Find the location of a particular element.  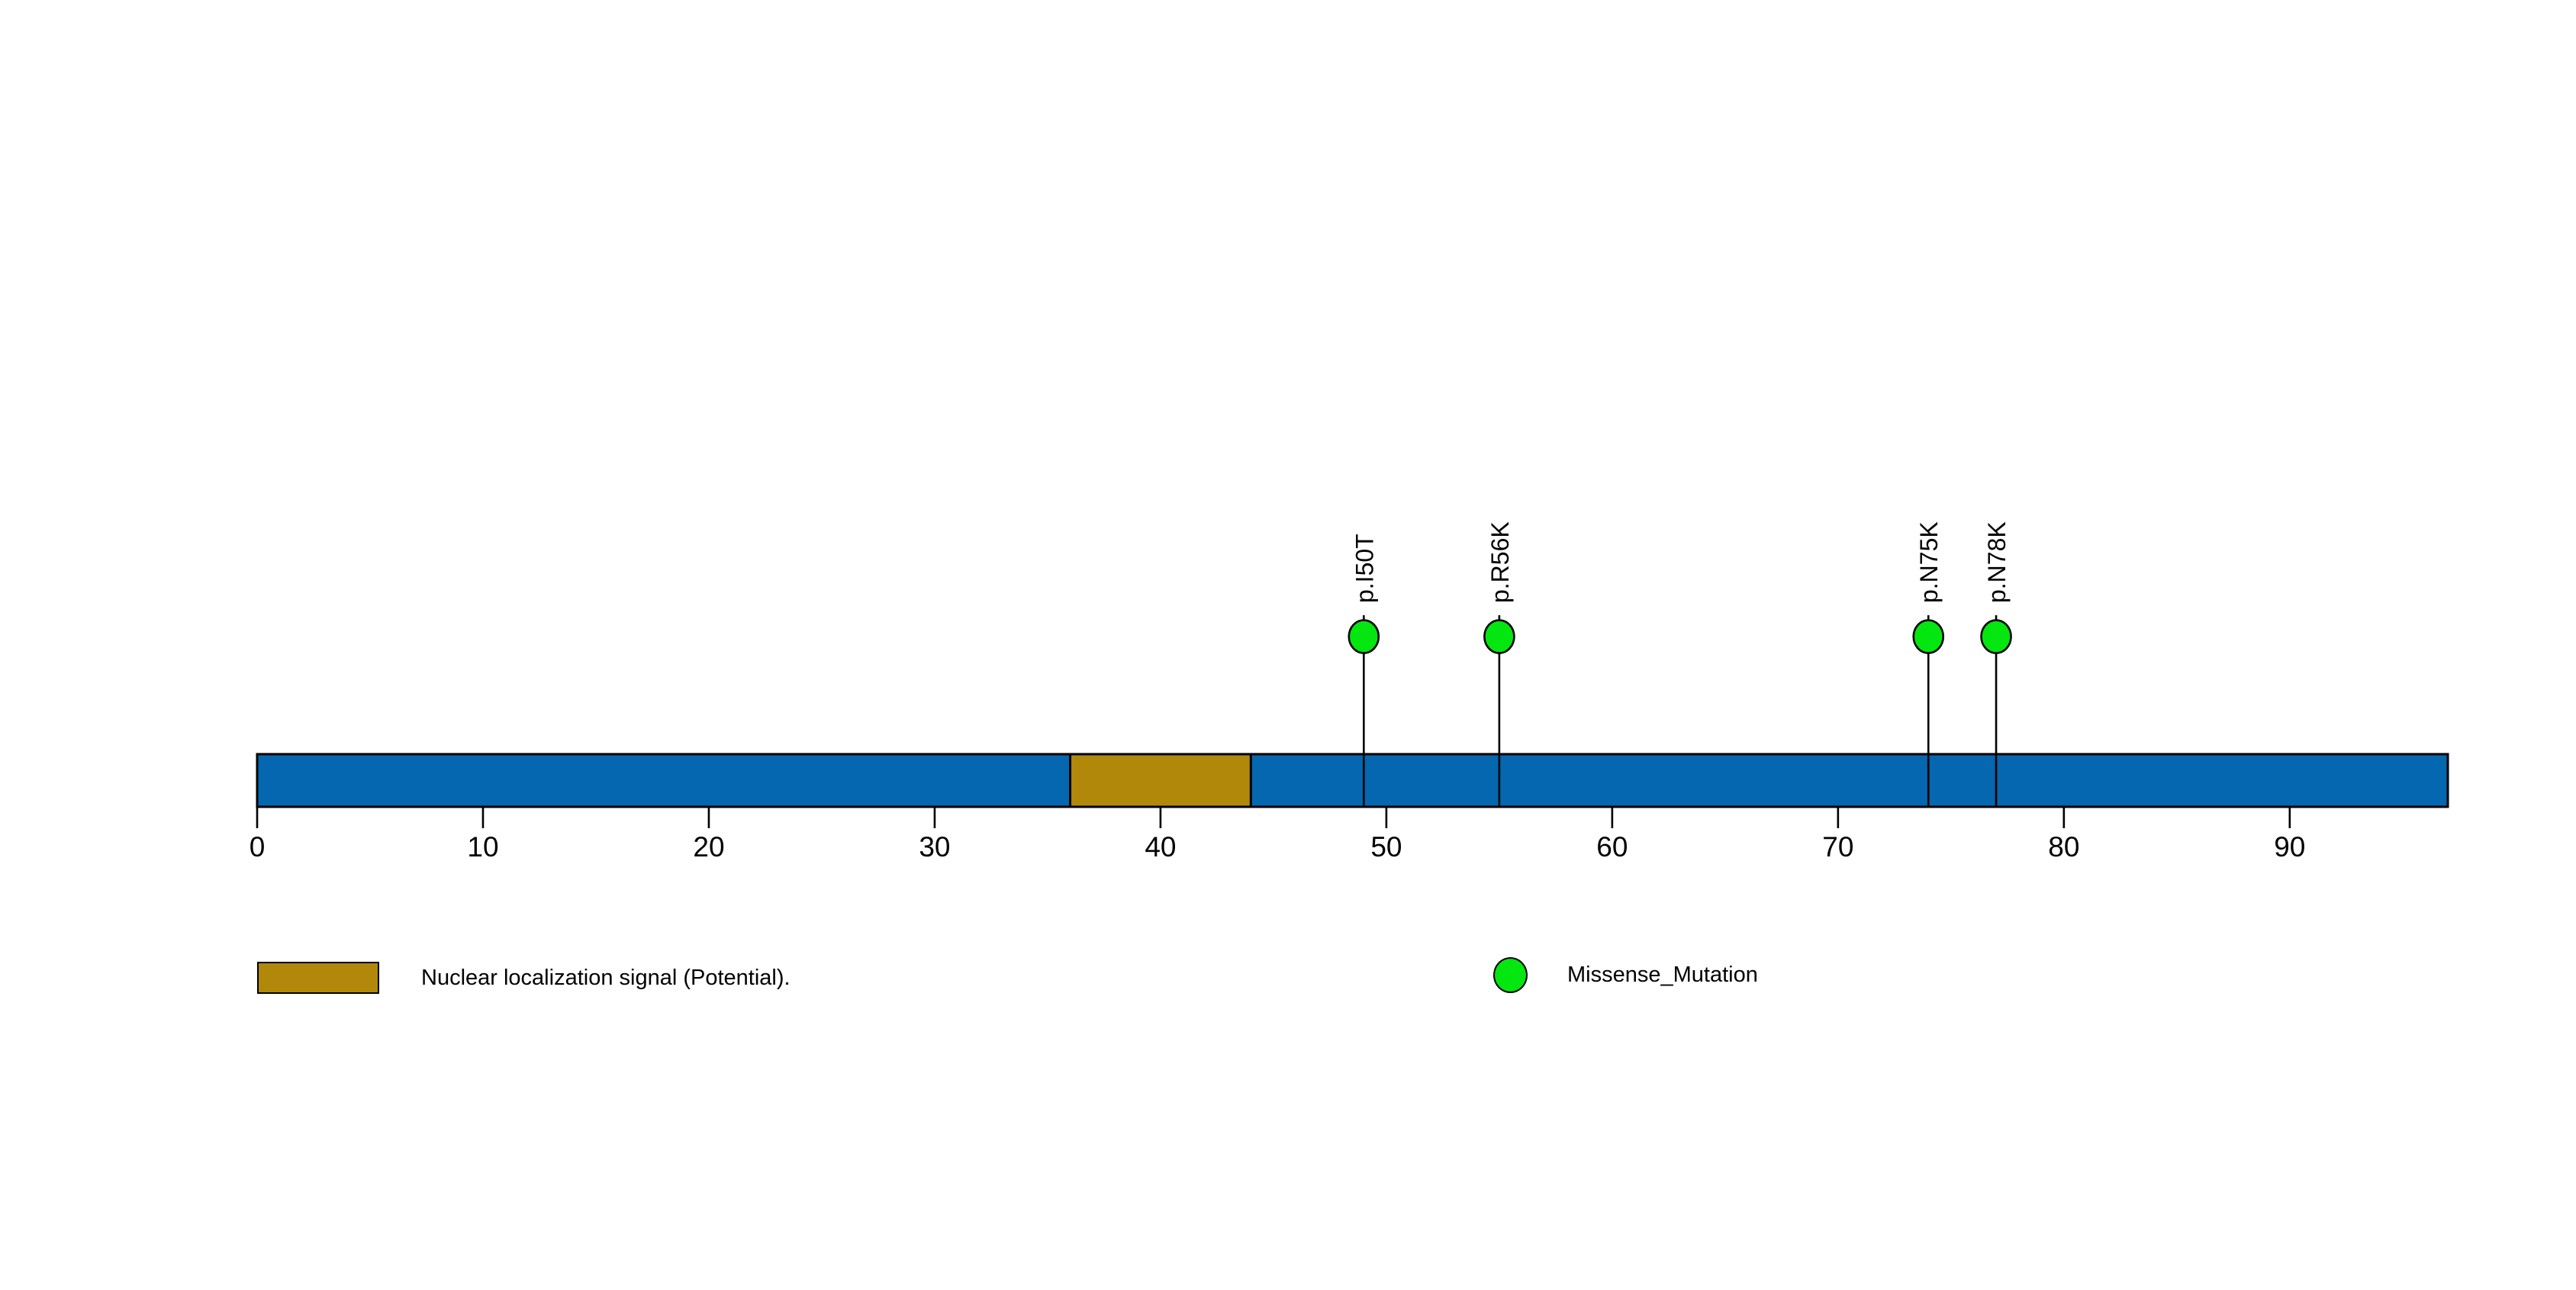

axis-tick-label: 70 is located at coordinates (1837, 847).